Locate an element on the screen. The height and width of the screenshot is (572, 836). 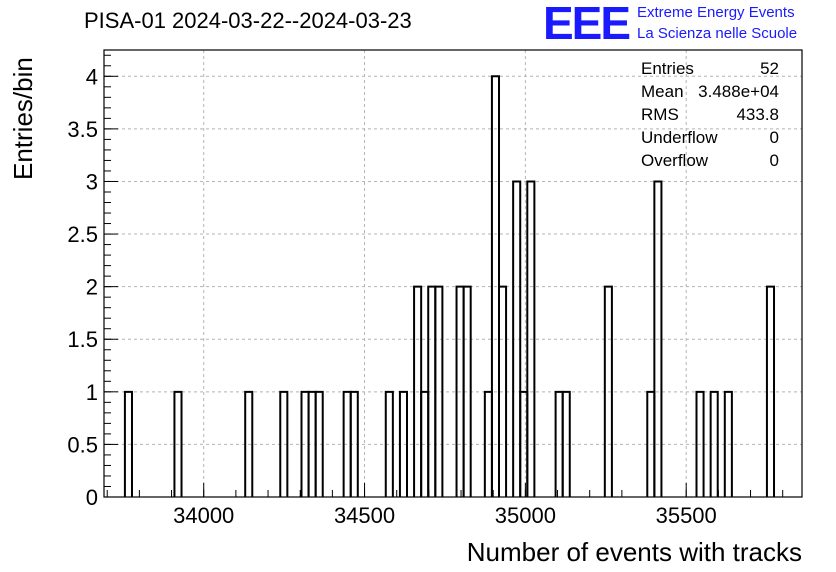
stat-label: Entries is located at coordinates (667, 68).